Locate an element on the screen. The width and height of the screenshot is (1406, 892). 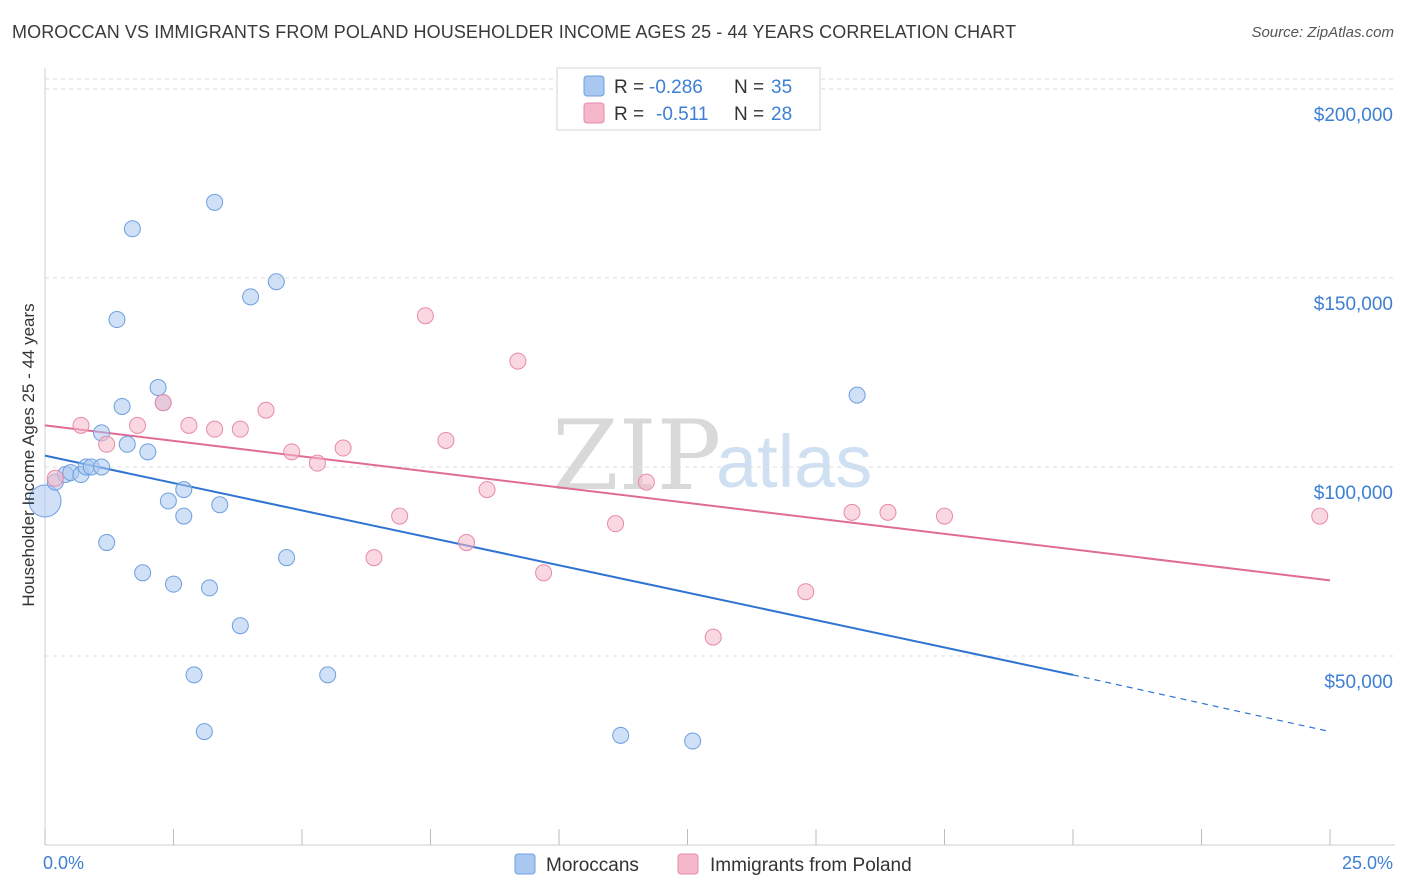
watermark-zip: ZIP is located at coordinates (636, 456).